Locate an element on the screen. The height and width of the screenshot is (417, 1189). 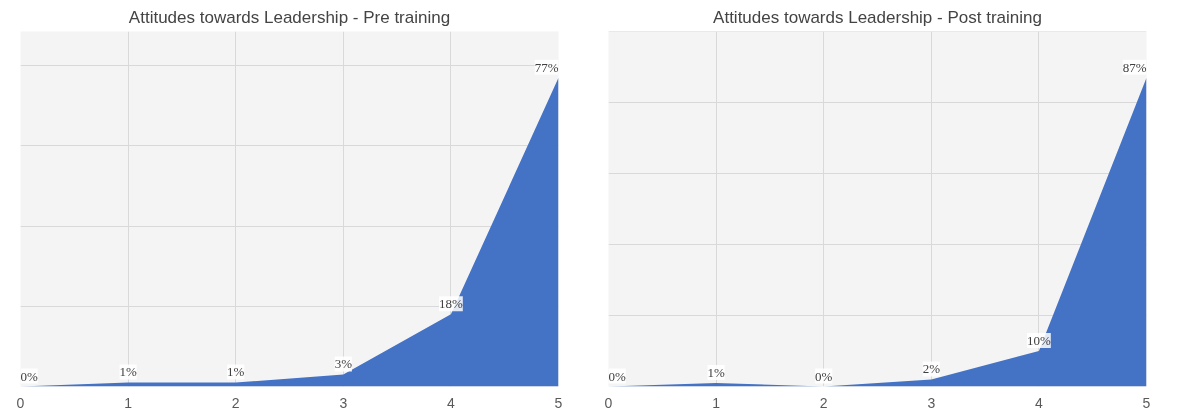
data-label: 77% is located at coordinates (546, 67).